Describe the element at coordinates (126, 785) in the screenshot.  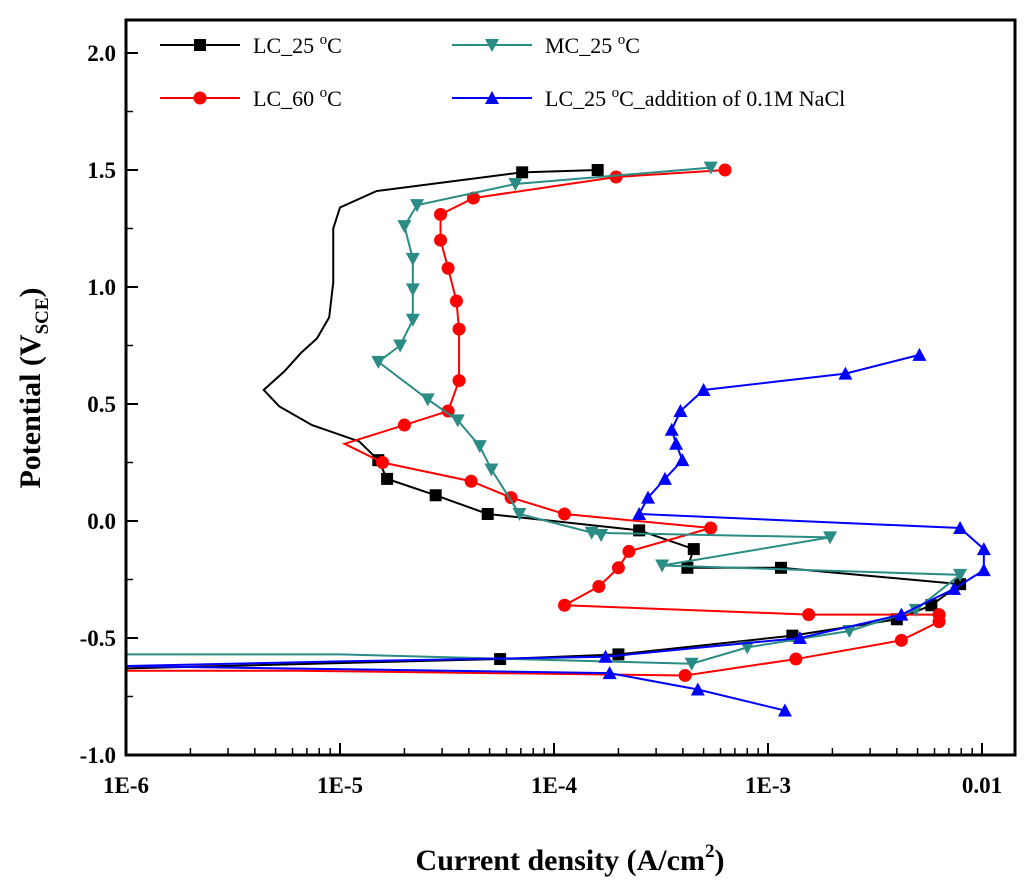
I see `x-tick-label: 1E-6` at that location.